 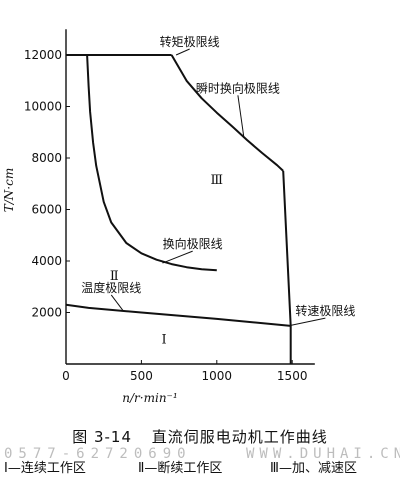 I want to click on note-accel-decel-zone: Ⅲ—加、减速区, so click(x=313, y=468).